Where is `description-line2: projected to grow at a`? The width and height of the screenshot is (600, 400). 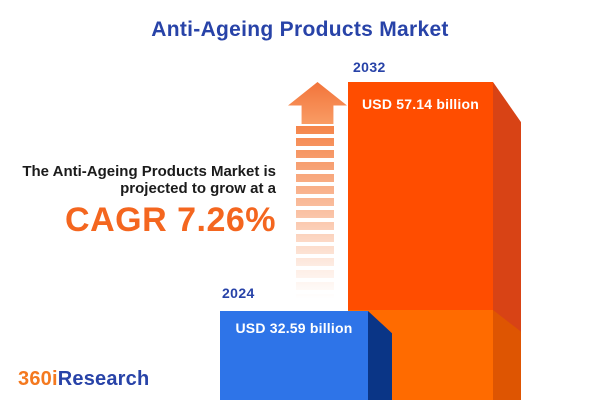
description-line2: projected to grow at a is located at coordinates (198, 189).